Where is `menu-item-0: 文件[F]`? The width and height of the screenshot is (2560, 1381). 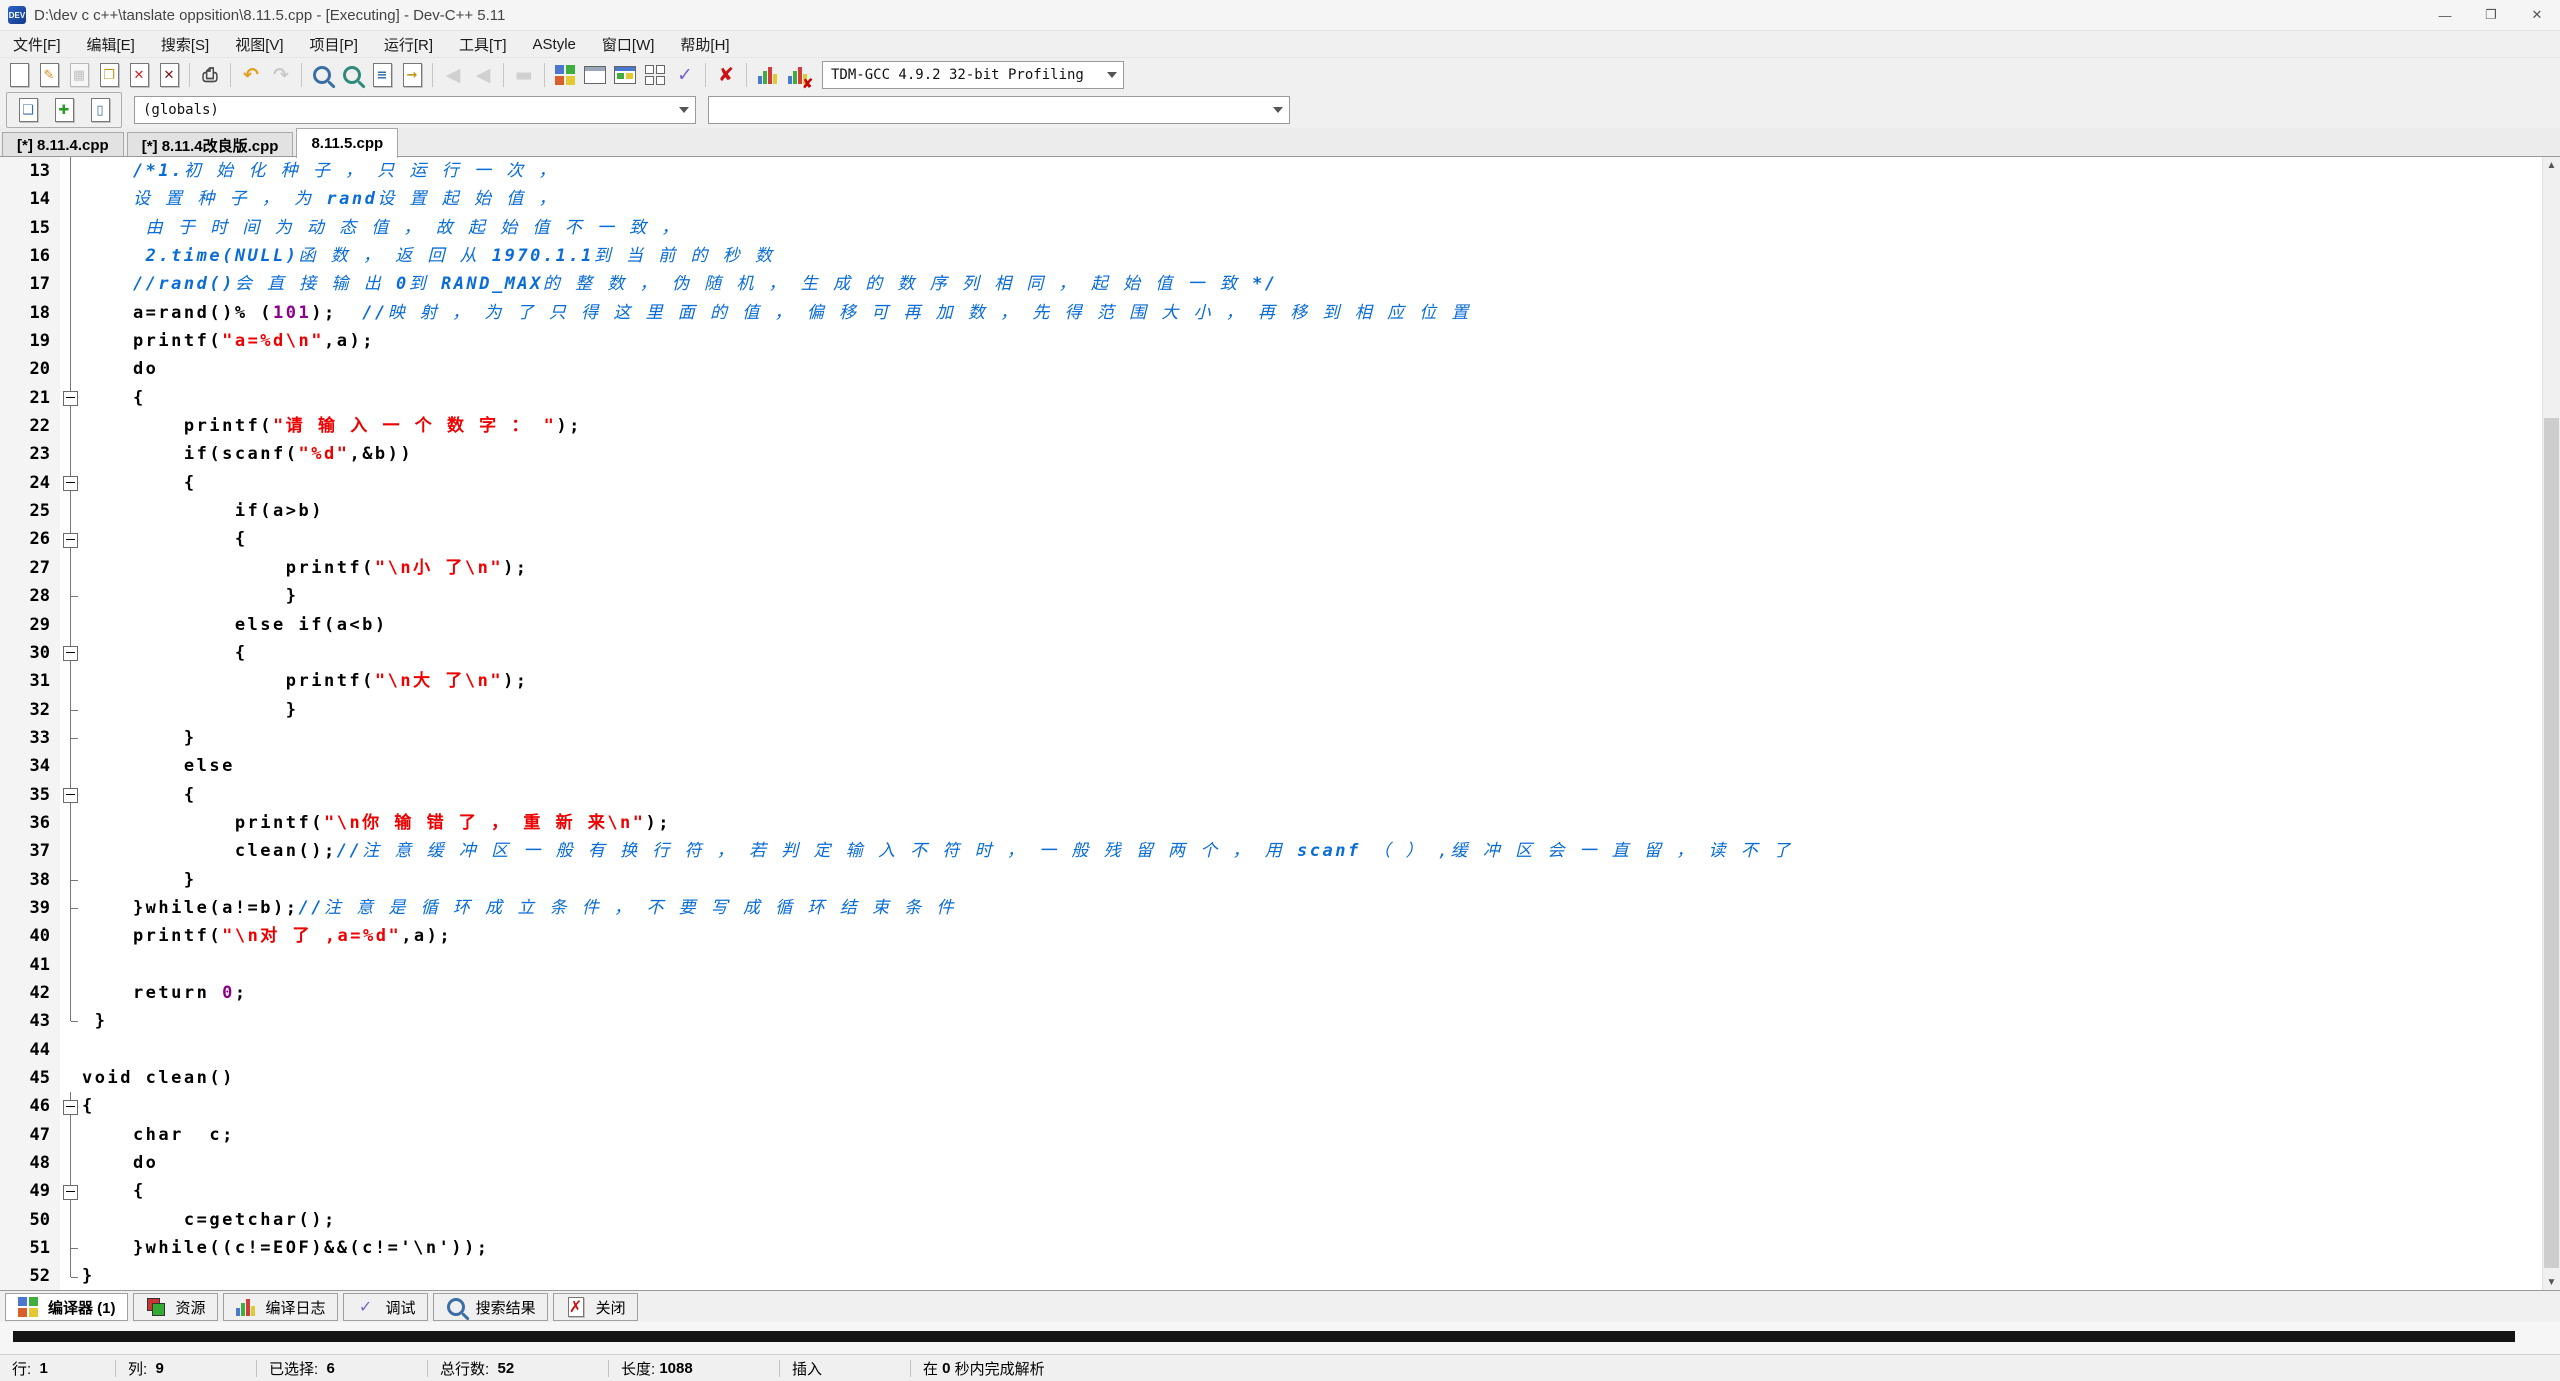 menu-item-0: 文件[F] is located at coordinates (37, 44).